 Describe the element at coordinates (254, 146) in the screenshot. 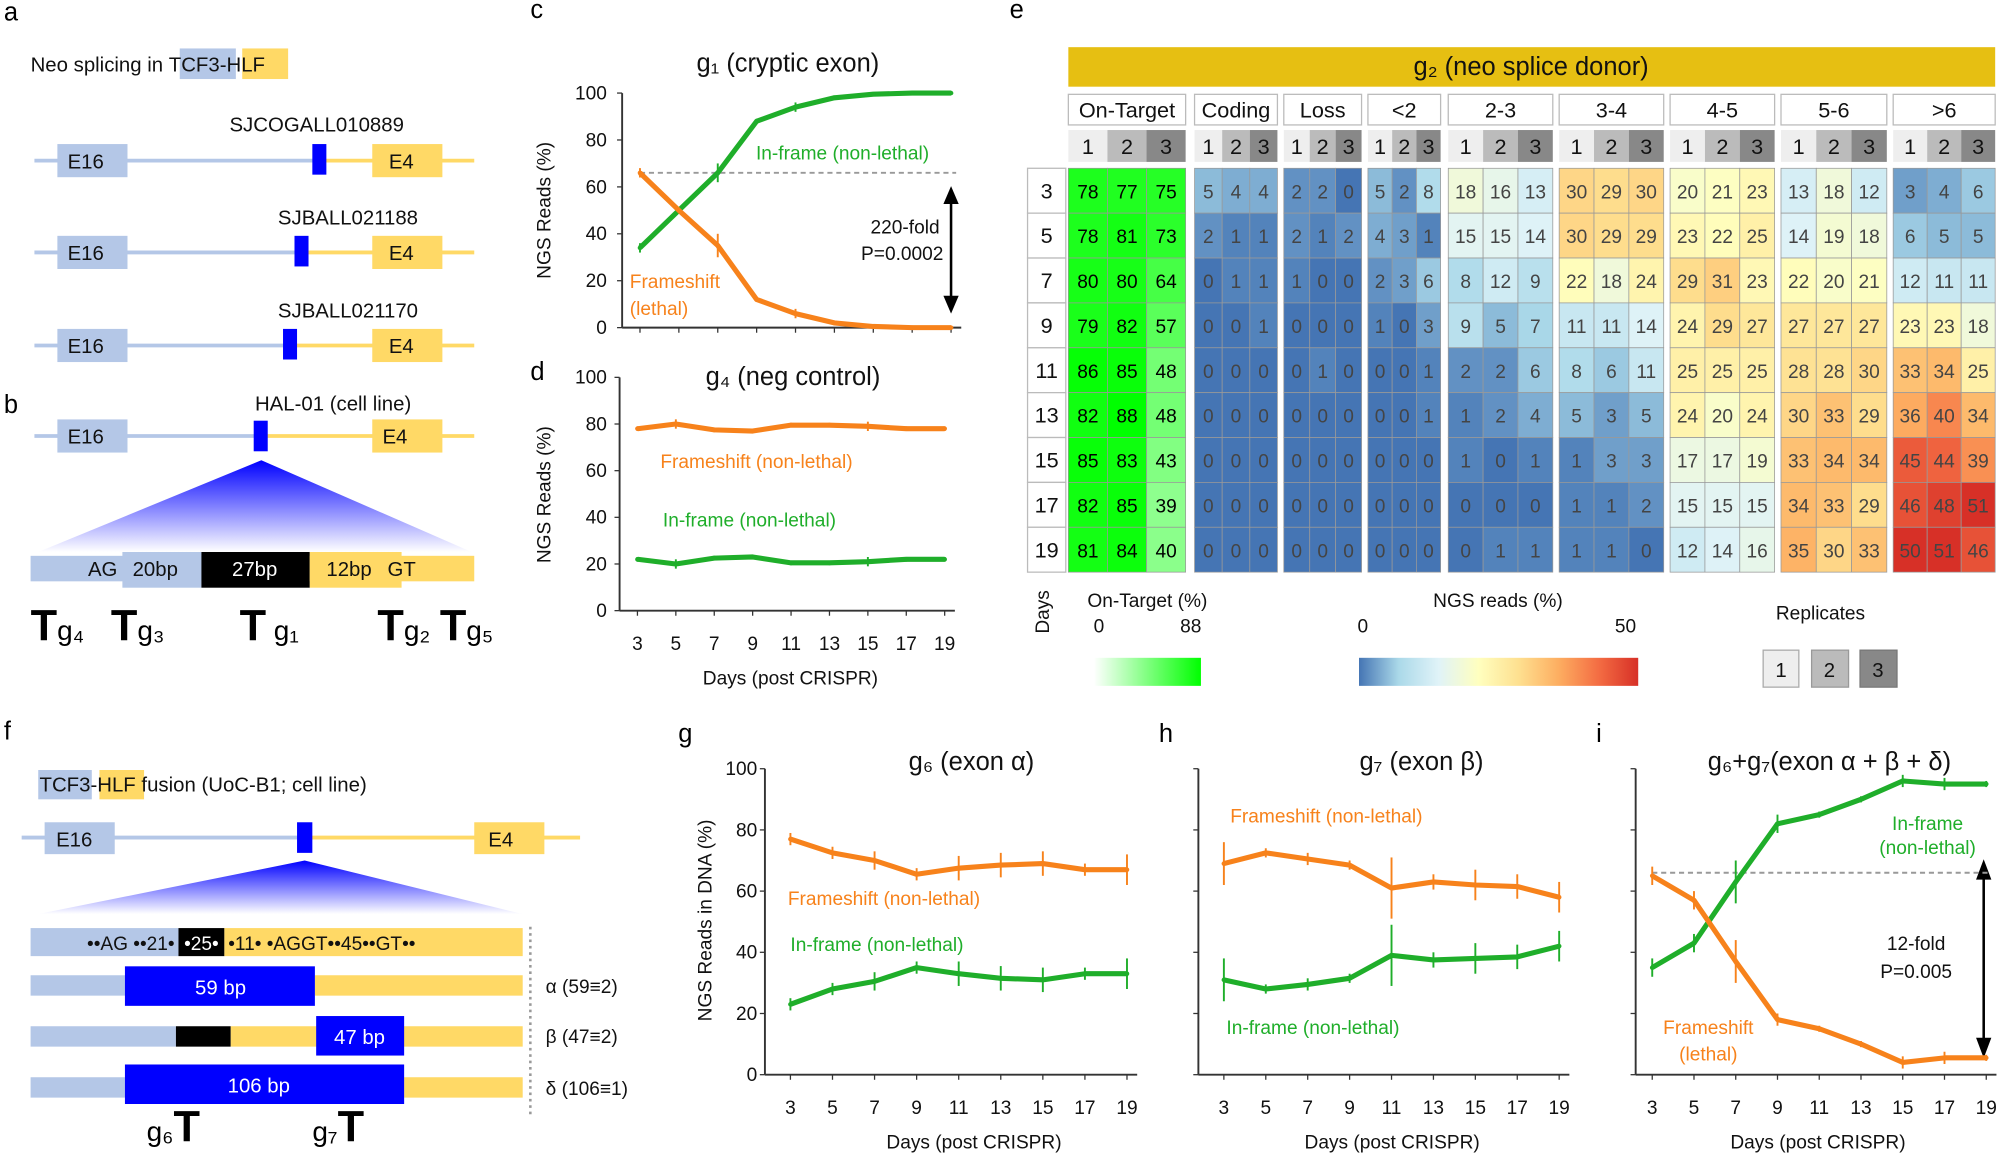

I see `gene-model-row-1: SJCOGALL010889 E16 E4` at that location.